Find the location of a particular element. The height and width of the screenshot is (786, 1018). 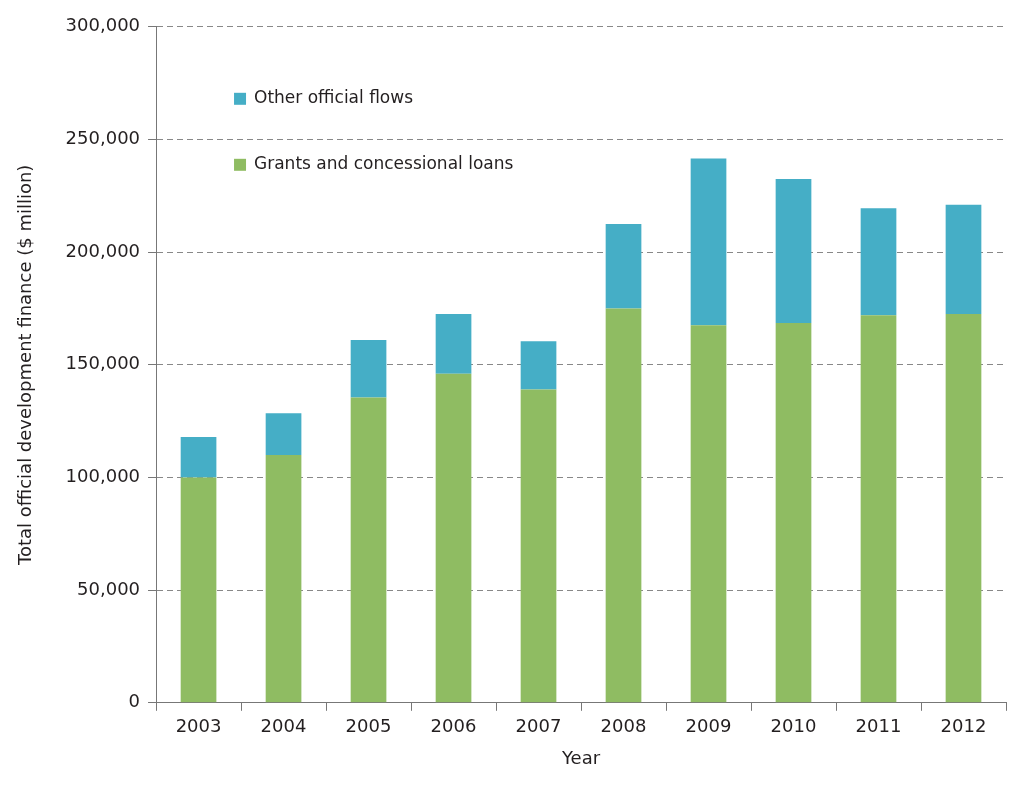

x-tick-label: 2009 is located at coordinates (708, 726).